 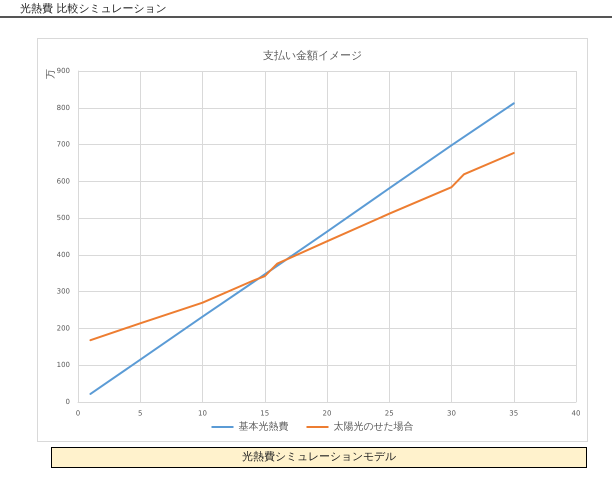 I want to click on y-axis-title: 万, so click(x=51, y=74).